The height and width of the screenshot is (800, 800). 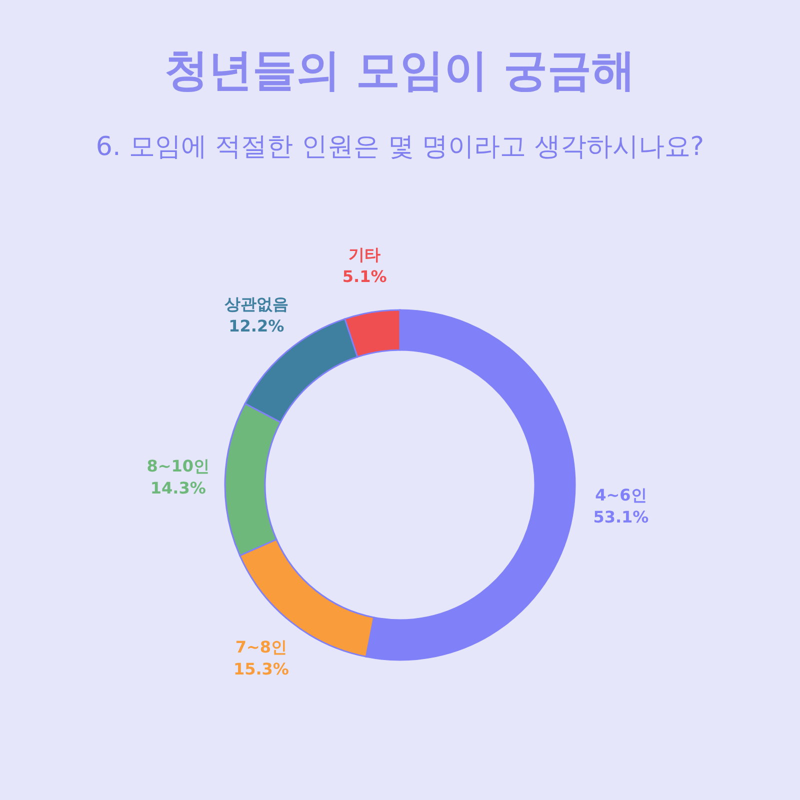 What do you see at coordinates (256, 326) in the screenshot?
I see `data-label: 12.2%` at bounding box center [256, 326].